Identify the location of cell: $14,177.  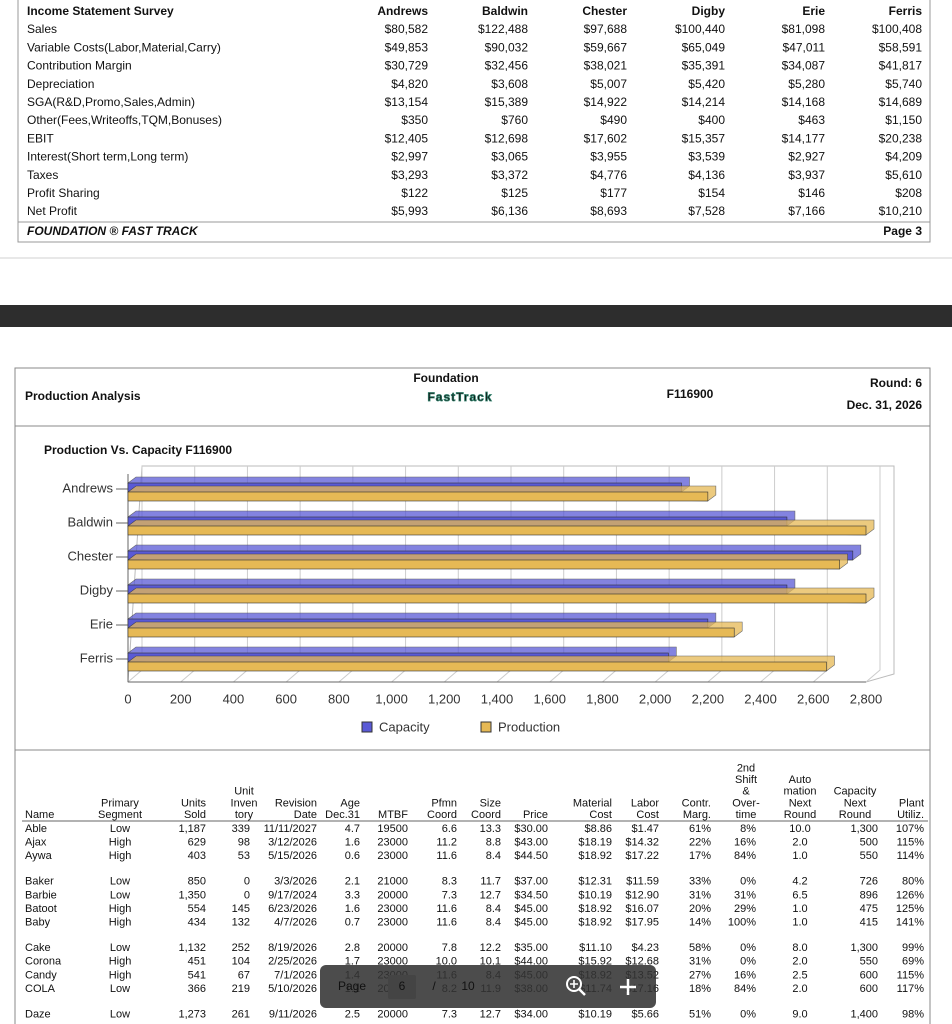
(804, 138).